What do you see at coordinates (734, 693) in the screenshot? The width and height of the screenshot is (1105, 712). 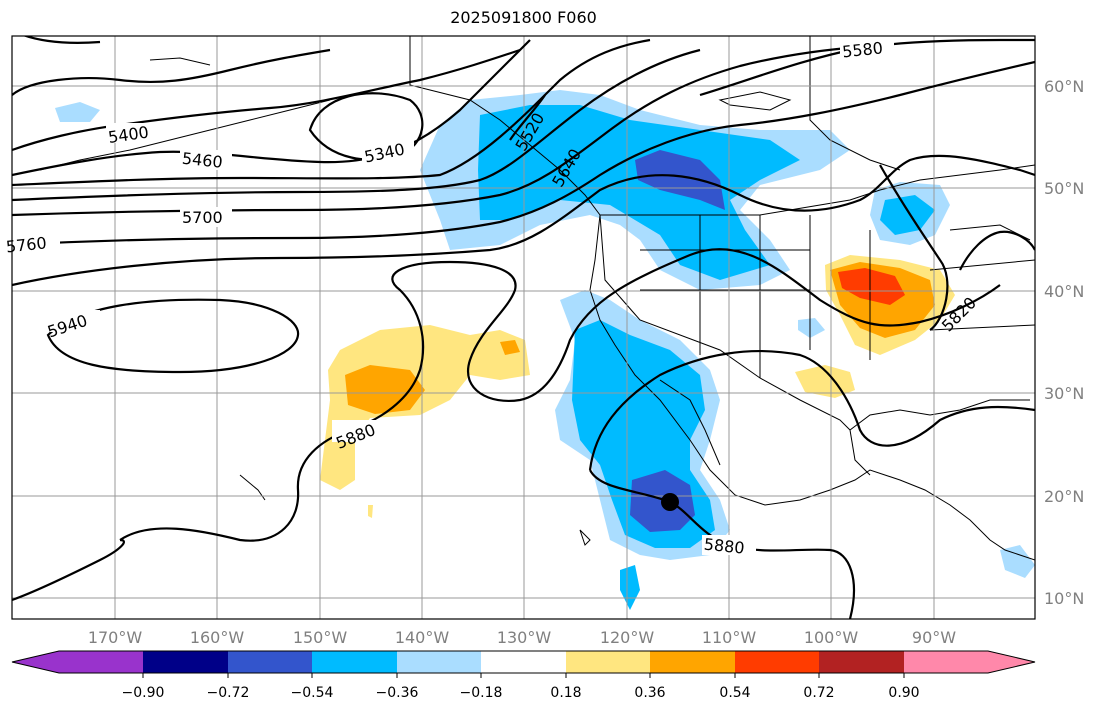 I see `colorbar-tick-label: 0.54` at bounding box center [734, 693].